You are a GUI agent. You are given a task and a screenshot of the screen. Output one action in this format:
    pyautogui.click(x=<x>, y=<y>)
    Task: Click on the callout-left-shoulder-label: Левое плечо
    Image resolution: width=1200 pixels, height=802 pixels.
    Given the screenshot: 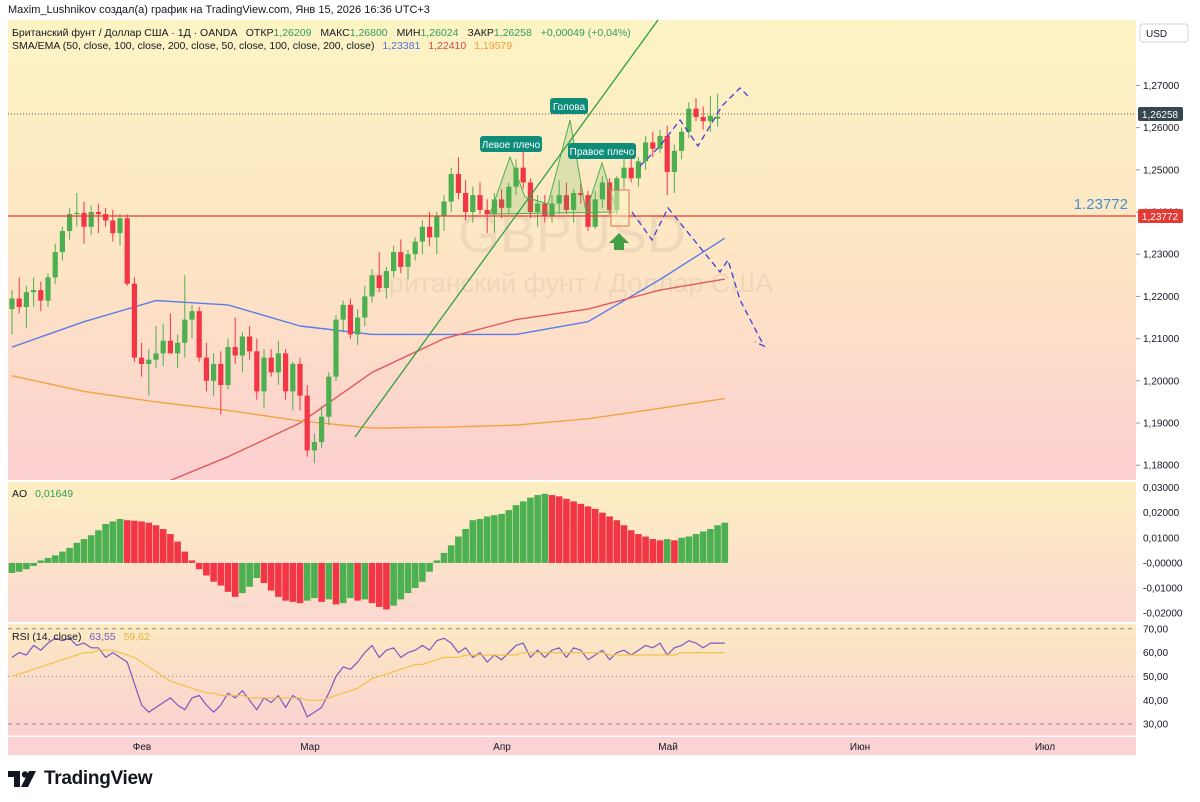 What is the action you would take?
    pyautogui.click(x=511, y=145)
    